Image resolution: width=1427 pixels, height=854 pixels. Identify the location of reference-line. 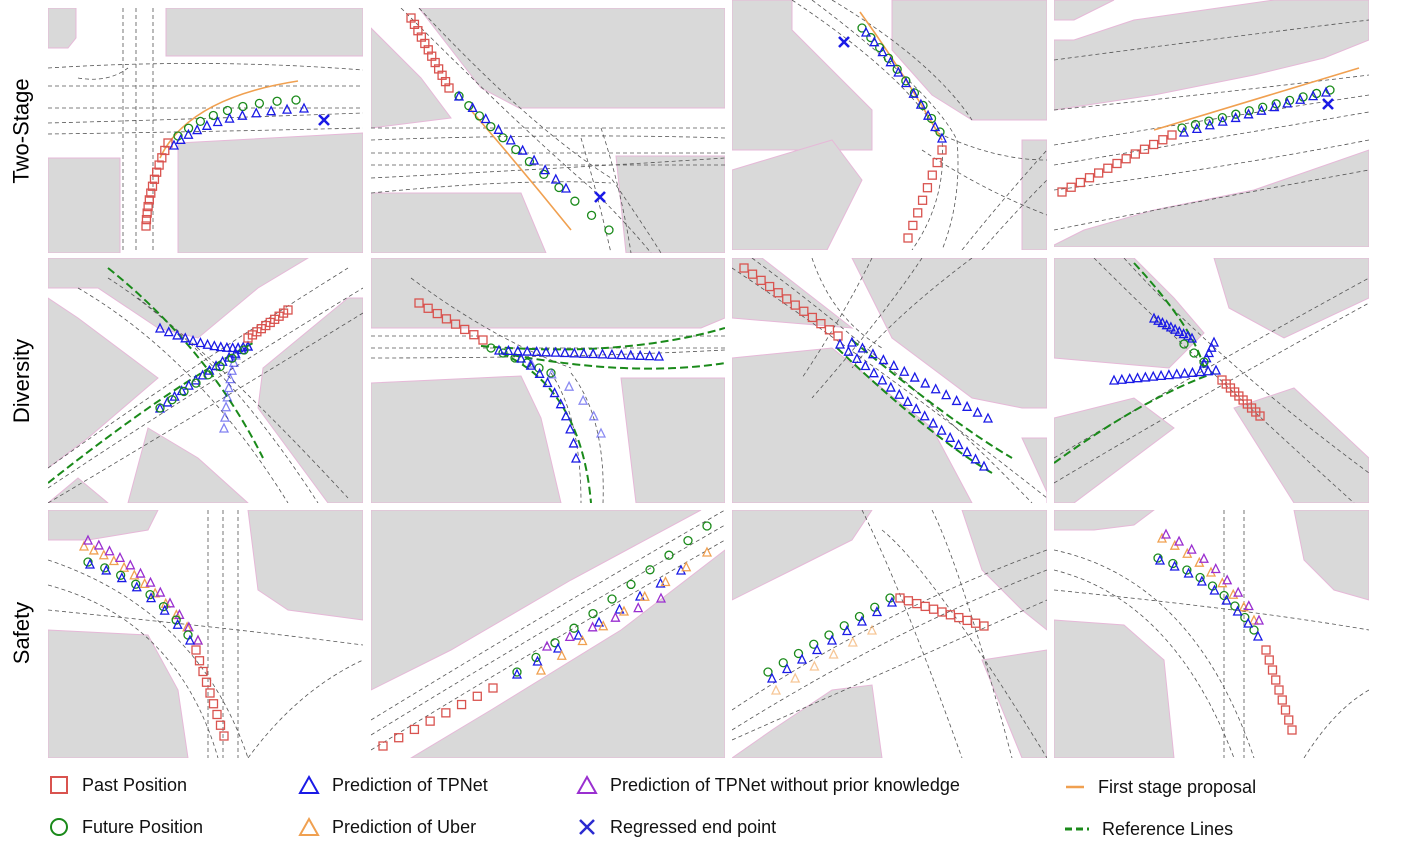
(602, 339).